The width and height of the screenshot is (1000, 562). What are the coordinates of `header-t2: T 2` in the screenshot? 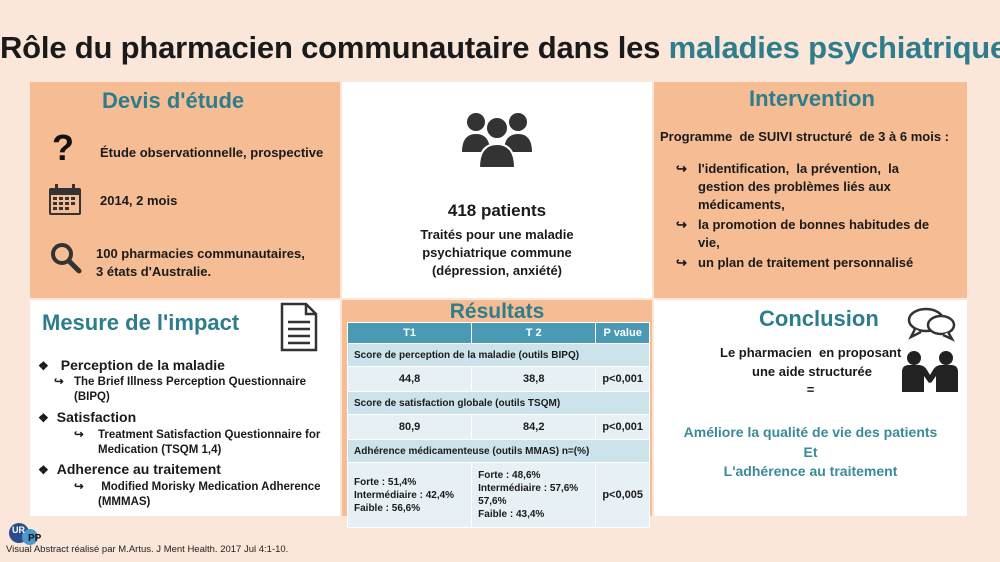 It's located at (534, 333).